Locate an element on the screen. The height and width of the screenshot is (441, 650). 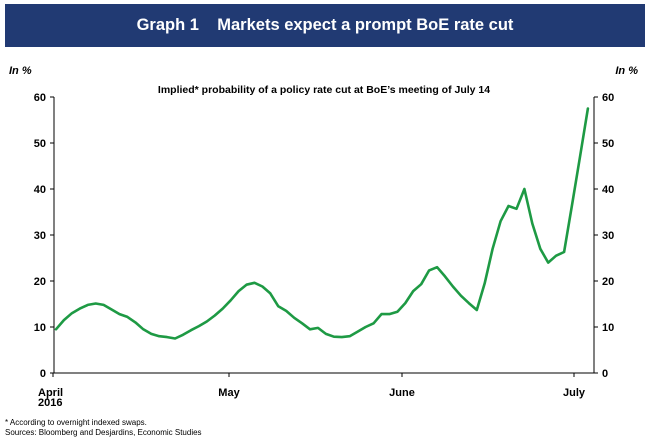
x-tick-sublabel: 2016 is located at coordinates (50, 403).